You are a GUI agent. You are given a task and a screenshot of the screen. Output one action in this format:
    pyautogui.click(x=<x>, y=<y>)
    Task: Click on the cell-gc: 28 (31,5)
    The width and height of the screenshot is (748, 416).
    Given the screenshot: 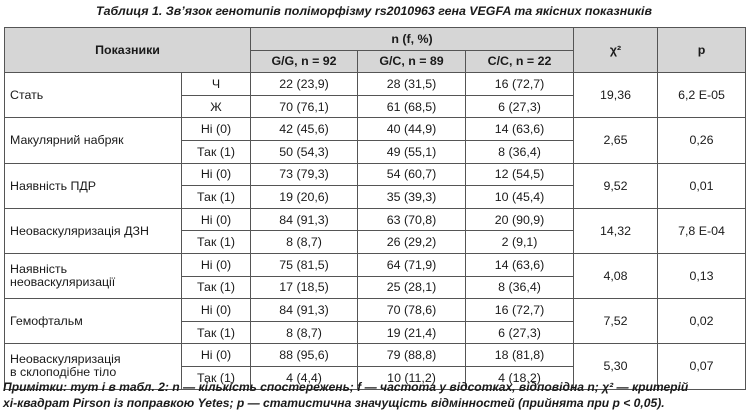 What is the action you would take?
    pyautogui.click(x=412, y=84)
    